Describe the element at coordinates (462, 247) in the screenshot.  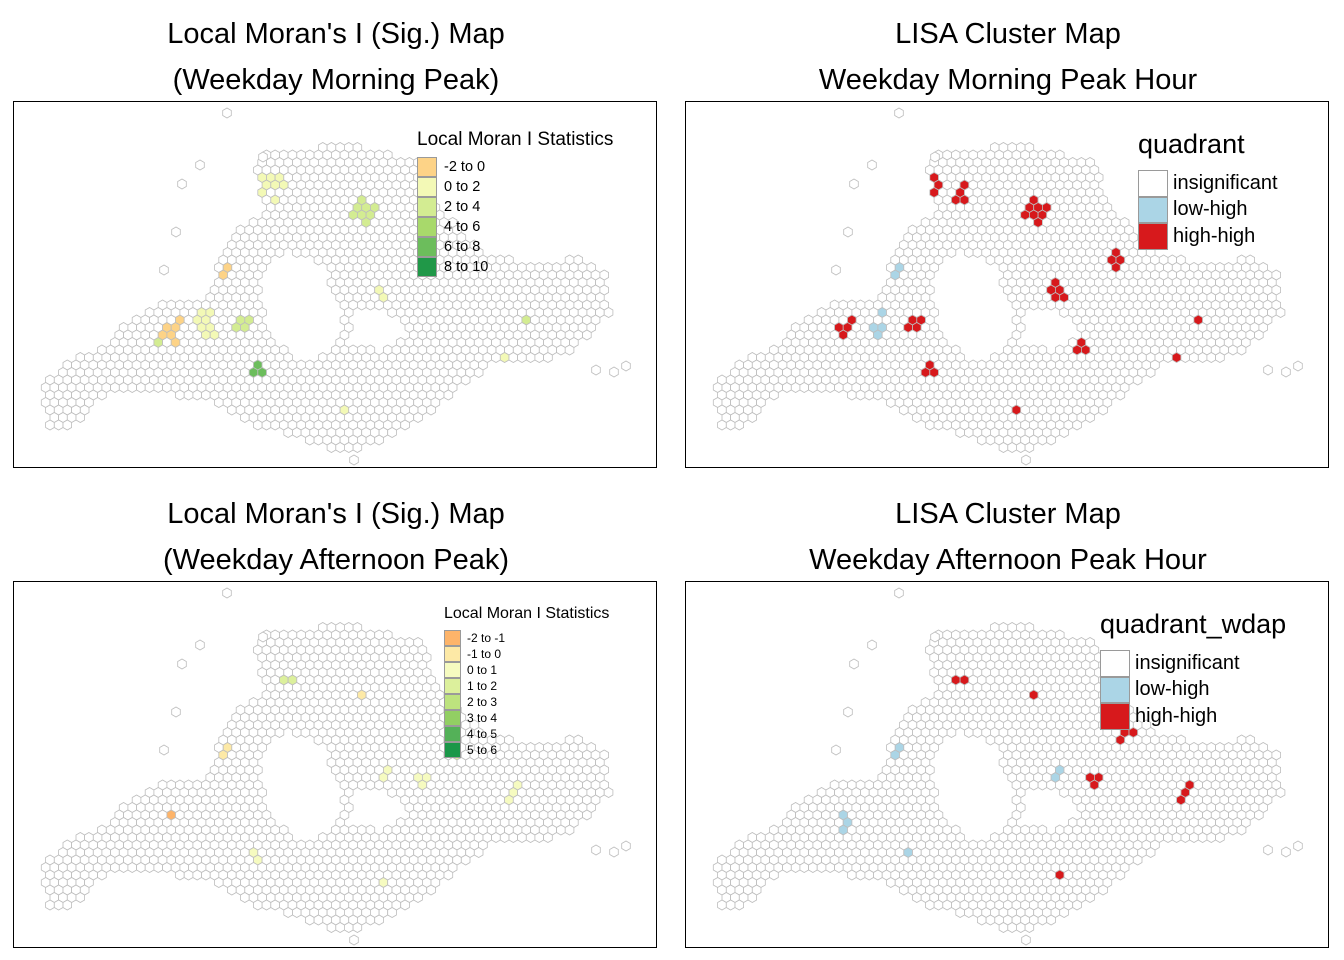
I see `legend-label: 6 to 8` at that location.